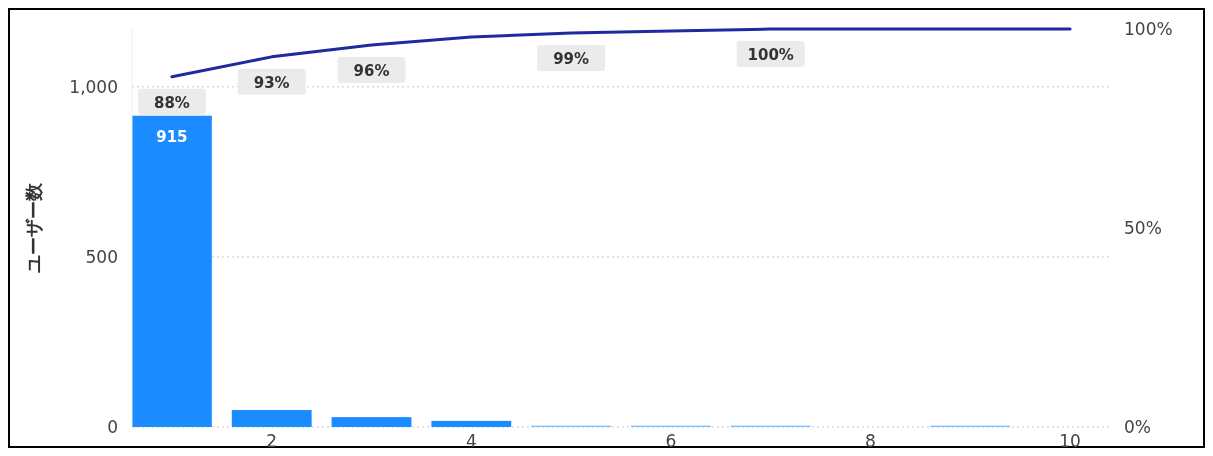 The image size is (1213, 456). Describe the element at coordinates (471, 441) in the screenshot. I see `x-tick-label: 4` at that location.